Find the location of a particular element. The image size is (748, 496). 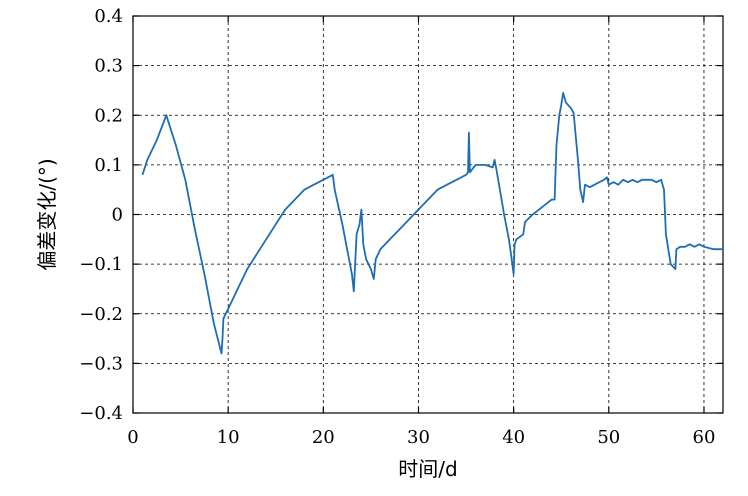

y-tick-labels: −0.4 −0.3 −0.2 −0.1 0 0.1 0.2 0.3 0.4 is located at coordinates (101, 215).